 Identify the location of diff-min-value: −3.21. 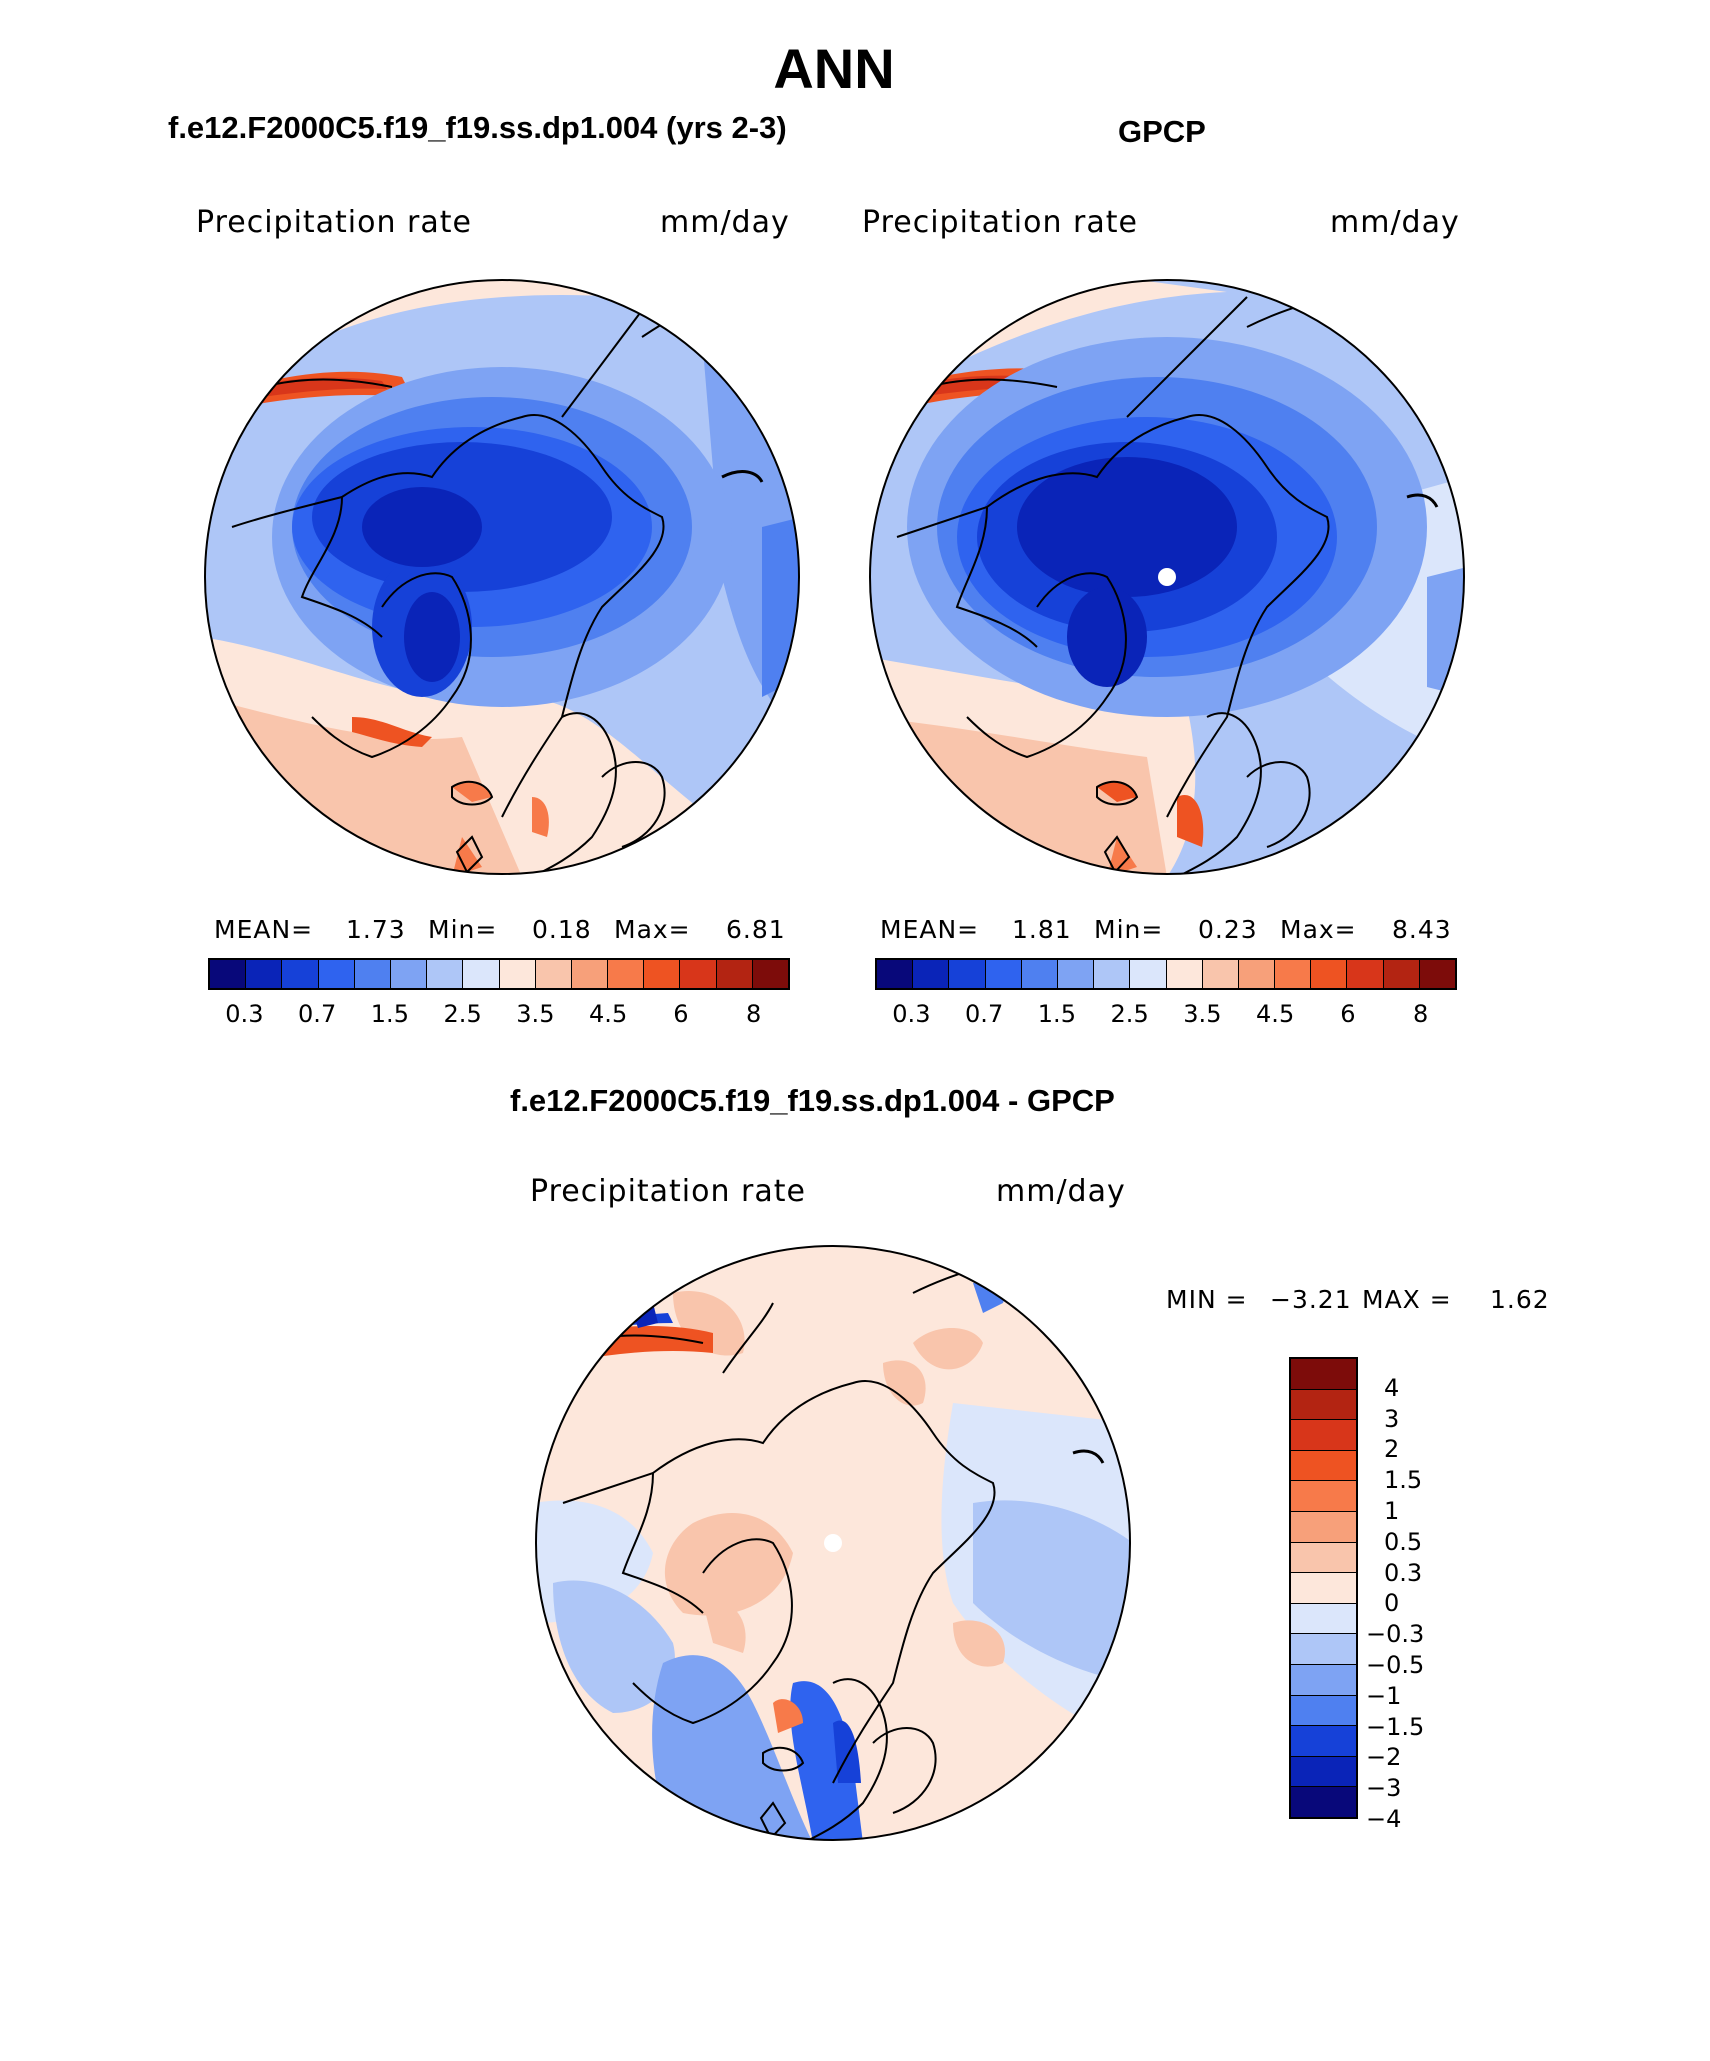
(1311, 1299).